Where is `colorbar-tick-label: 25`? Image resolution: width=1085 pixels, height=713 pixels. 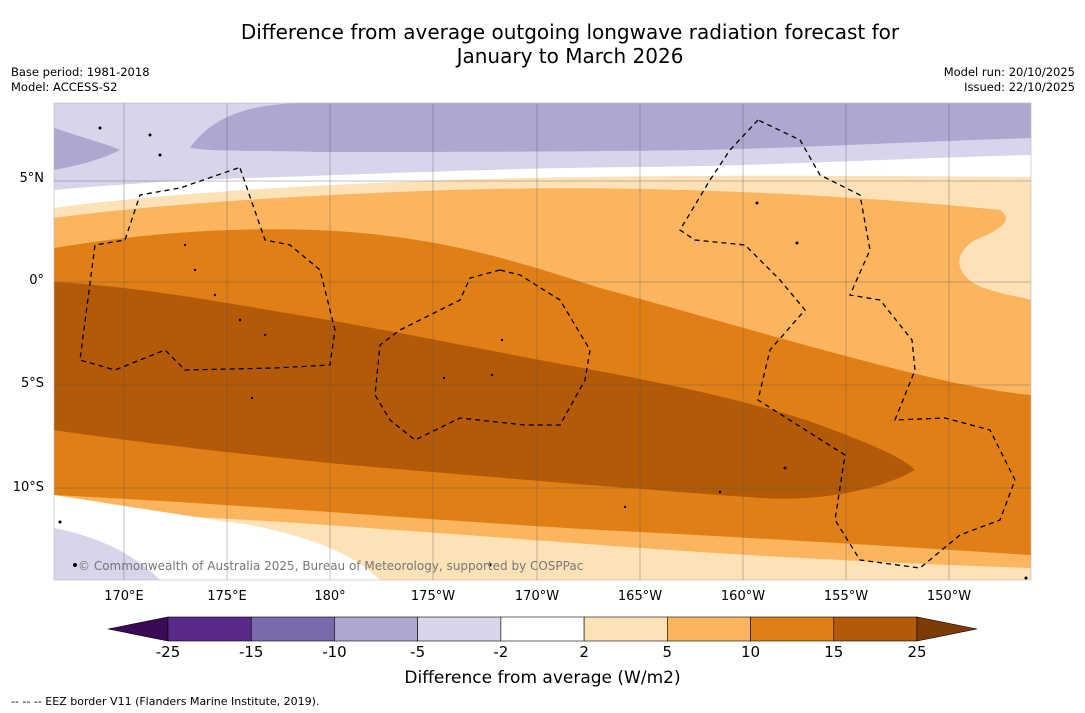 colorbar-tick-label: 25 is located at coordinates (917, 652).